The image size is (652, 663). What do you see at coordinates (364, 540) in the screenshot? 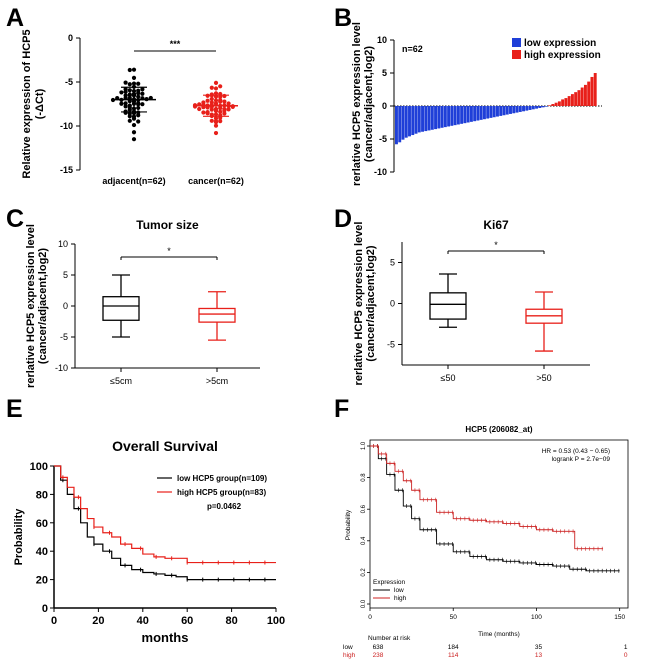
I see `y-tick-label: 0.4` at bounding box center [364, 540].